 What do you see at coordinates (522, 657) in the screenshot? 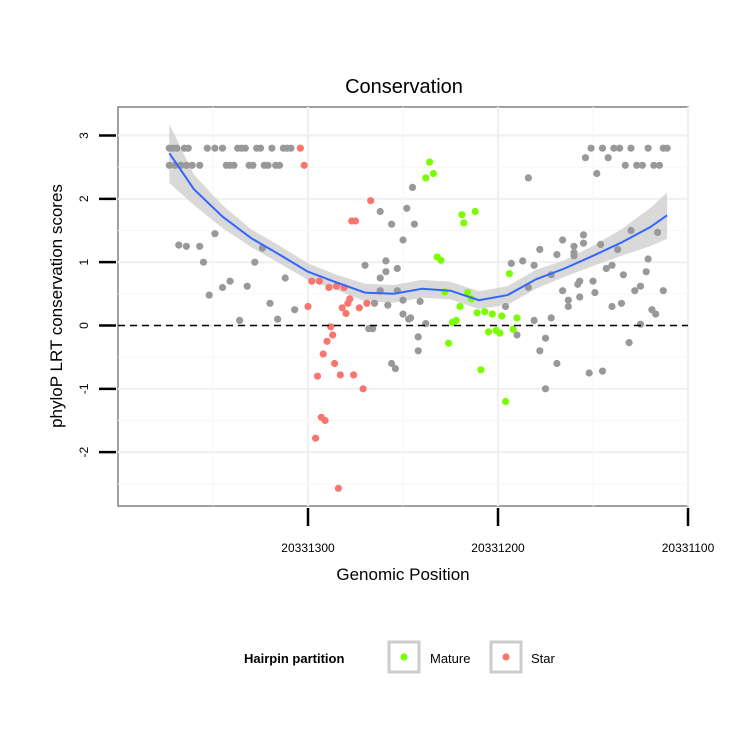
I see `legend-item-star: Star` at bounding box center [522, 657].